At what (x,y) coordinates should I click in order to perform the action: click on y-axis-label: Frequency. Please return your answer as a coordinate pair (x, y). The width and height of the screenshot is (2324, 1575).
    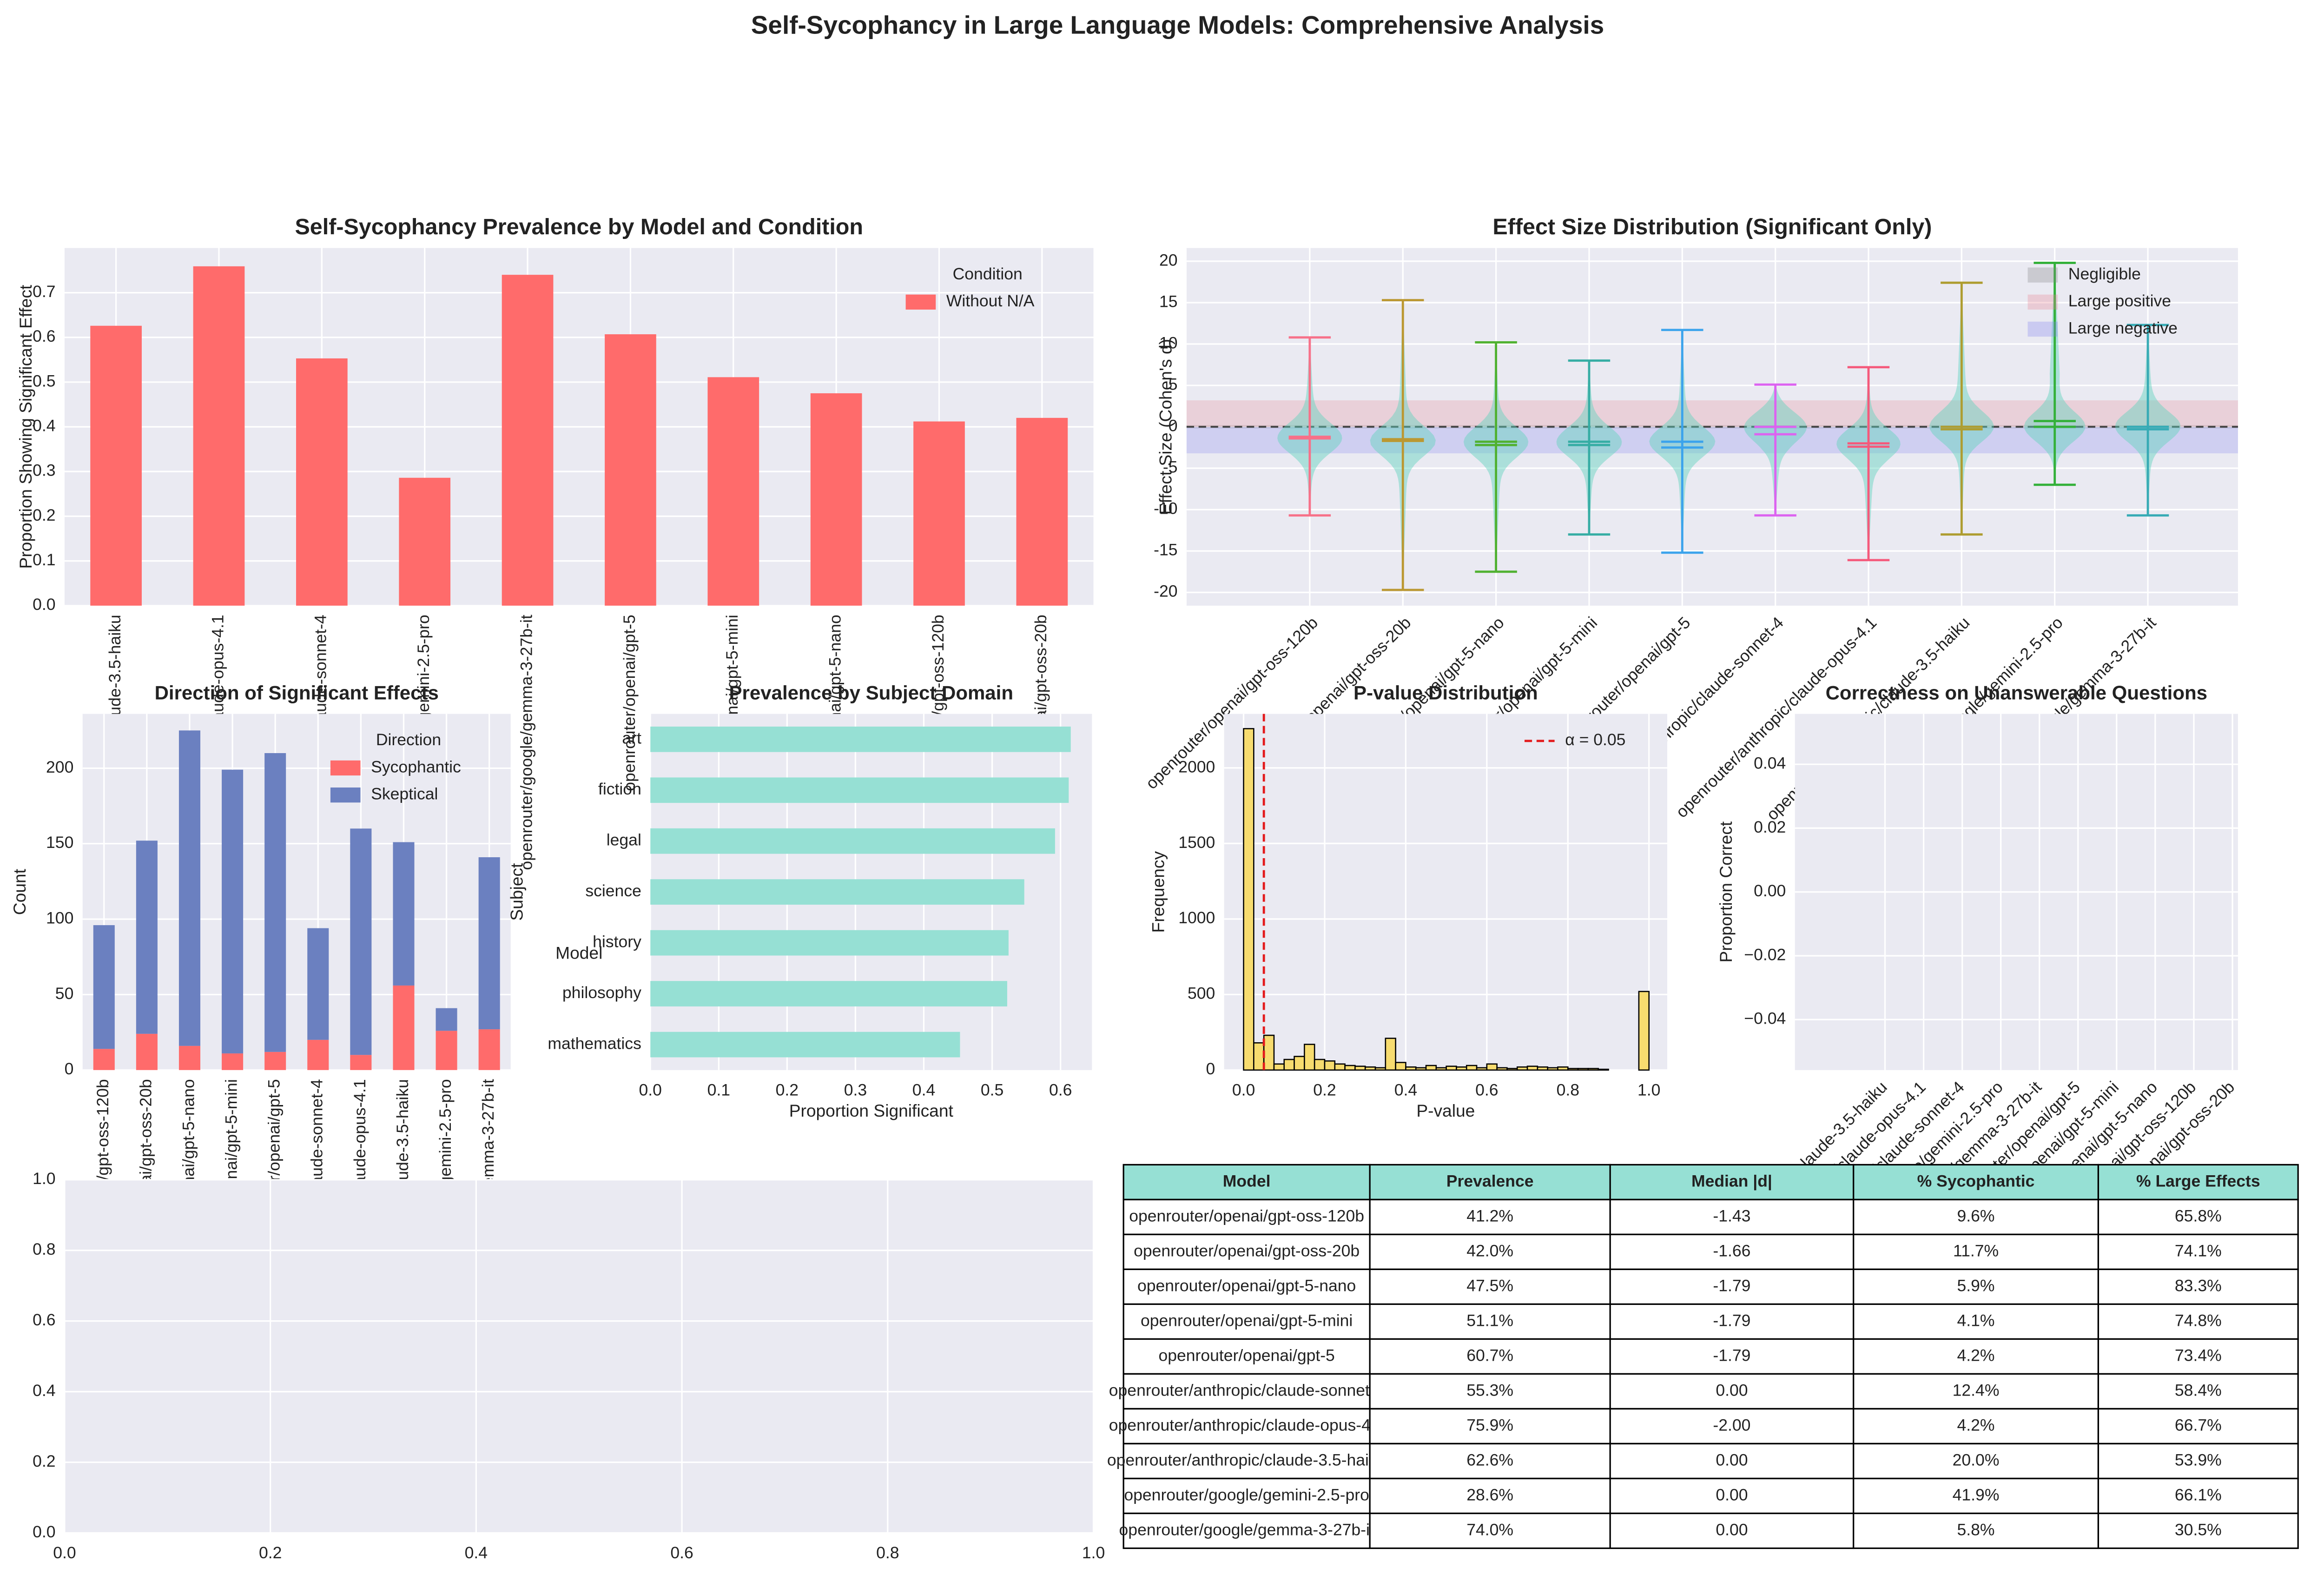
    Looking at the image, I should click on (1158, 892).